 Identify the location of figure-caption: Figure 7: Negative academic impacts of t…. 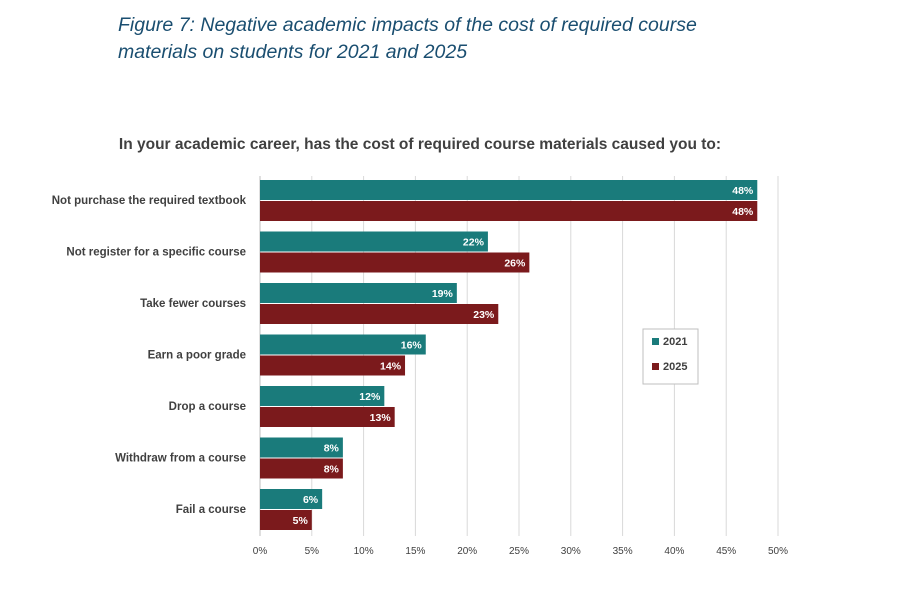
(407, 38).